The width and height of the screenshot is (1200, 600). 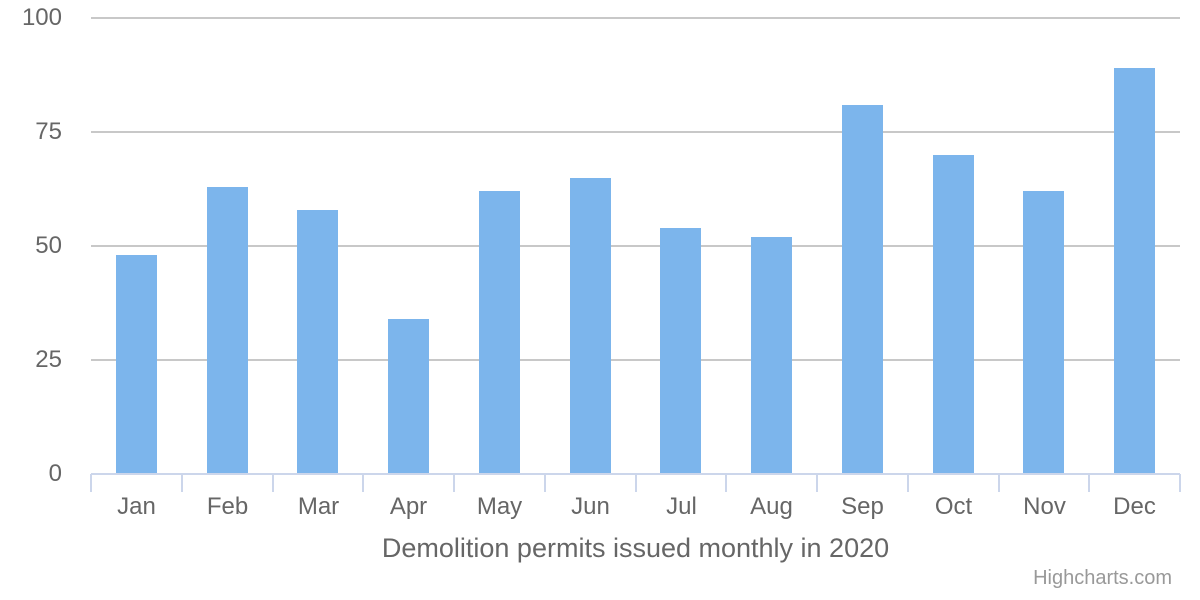 What do you see at coordinates (680, 351) in the screenshot?
I see `bar-jul` at bounding box center [680, 351].